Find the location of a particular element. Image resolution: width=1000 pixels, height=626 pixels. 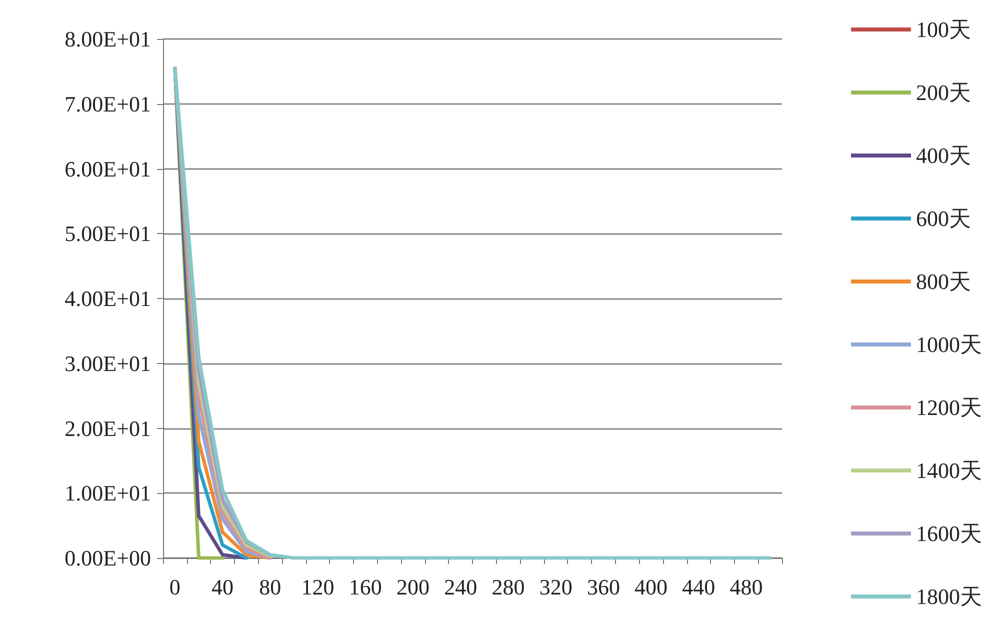

x-tick-label: 40 is located at coordinates (223, 587).